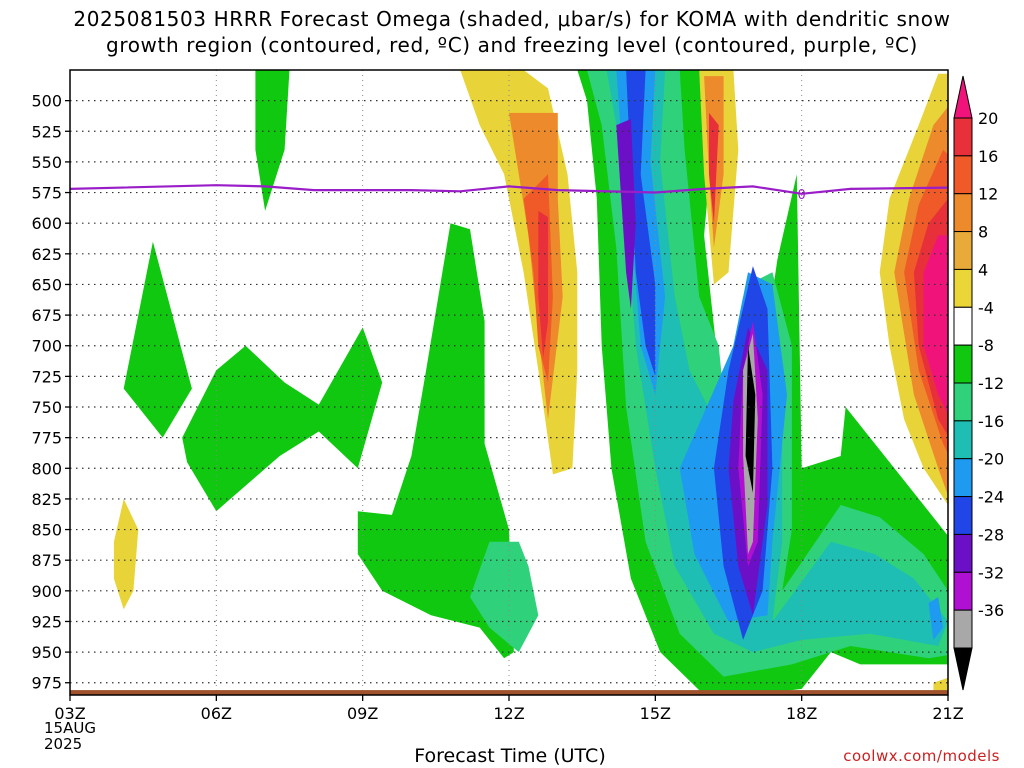  Describe the element at coordinates (988, 194) in the screenshot. I see `colorbar-label: 12` at that location.